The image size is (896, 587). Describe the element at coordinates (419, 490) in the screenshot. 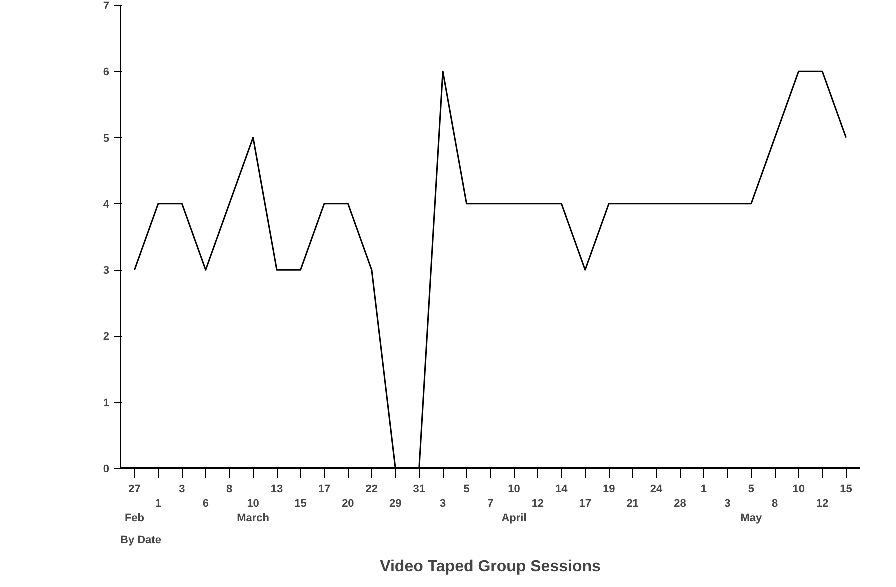

I see `x-tick-label: 31` at that location.